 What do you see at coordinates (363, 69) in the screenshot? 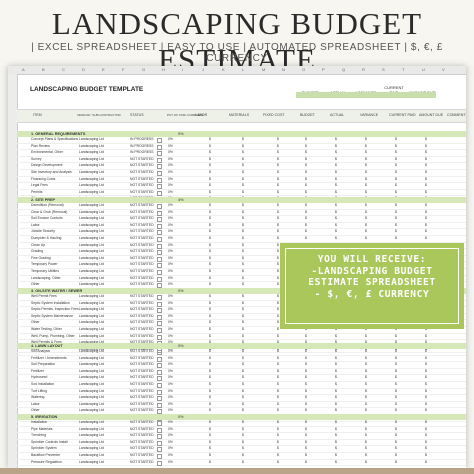
I see `column-letter: R` at bounding box center [363, 69].